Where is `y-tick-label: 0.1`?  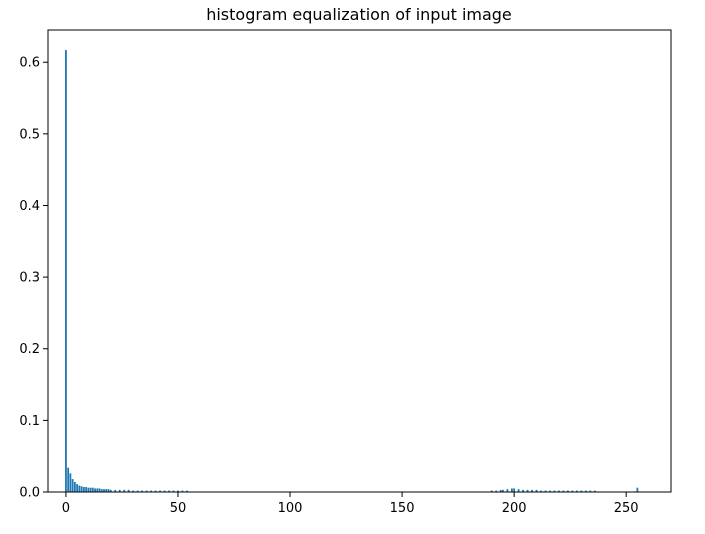 y-tick-label: 0.1 is located at coordinates (29, 421).